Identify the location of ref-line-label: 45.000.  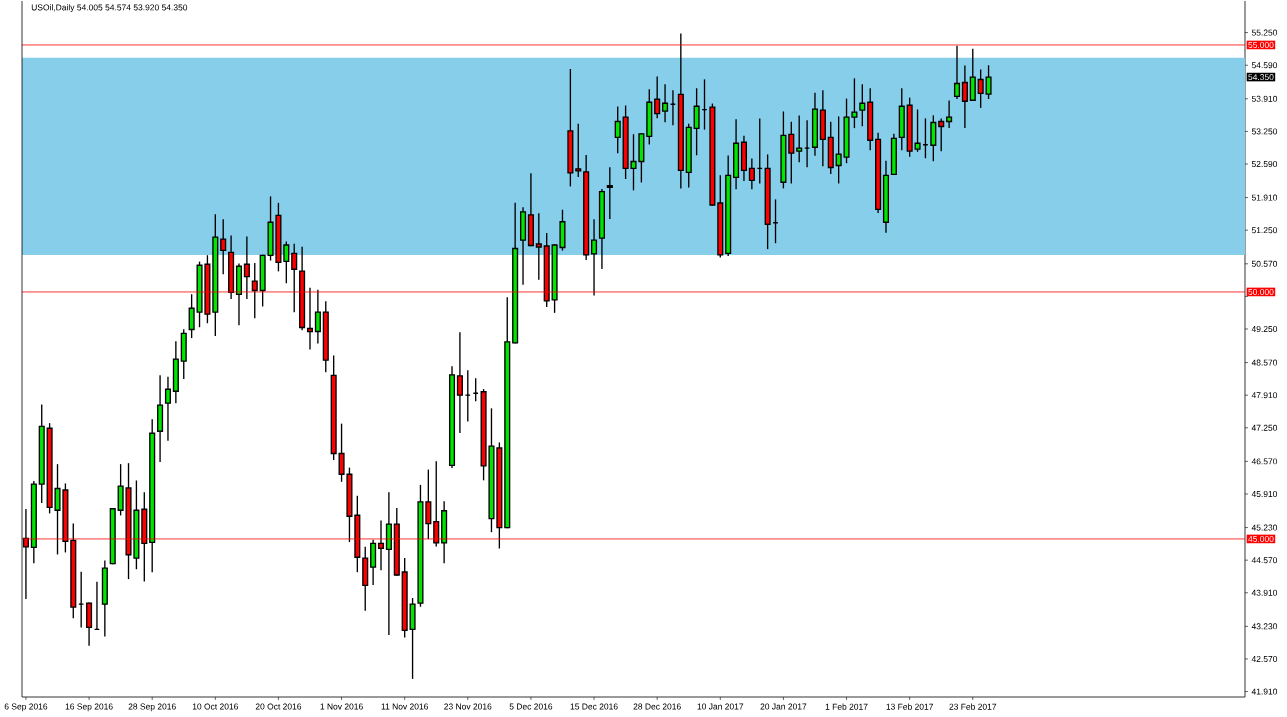
(1261, 538).